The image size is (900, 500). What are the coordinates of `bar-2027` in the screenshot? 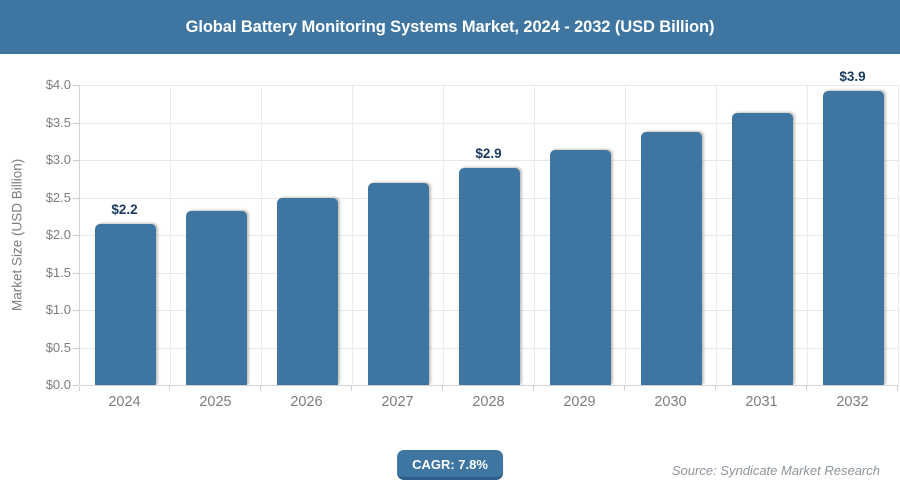 It's located at (398, 284).